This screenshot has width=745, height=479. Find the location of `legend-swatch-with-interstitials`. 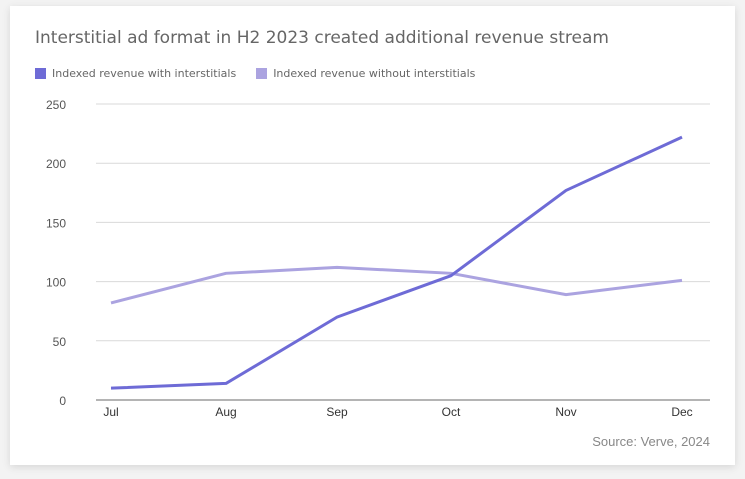

legend-swatch-with-interstitials is located at coordinates (40, 73).